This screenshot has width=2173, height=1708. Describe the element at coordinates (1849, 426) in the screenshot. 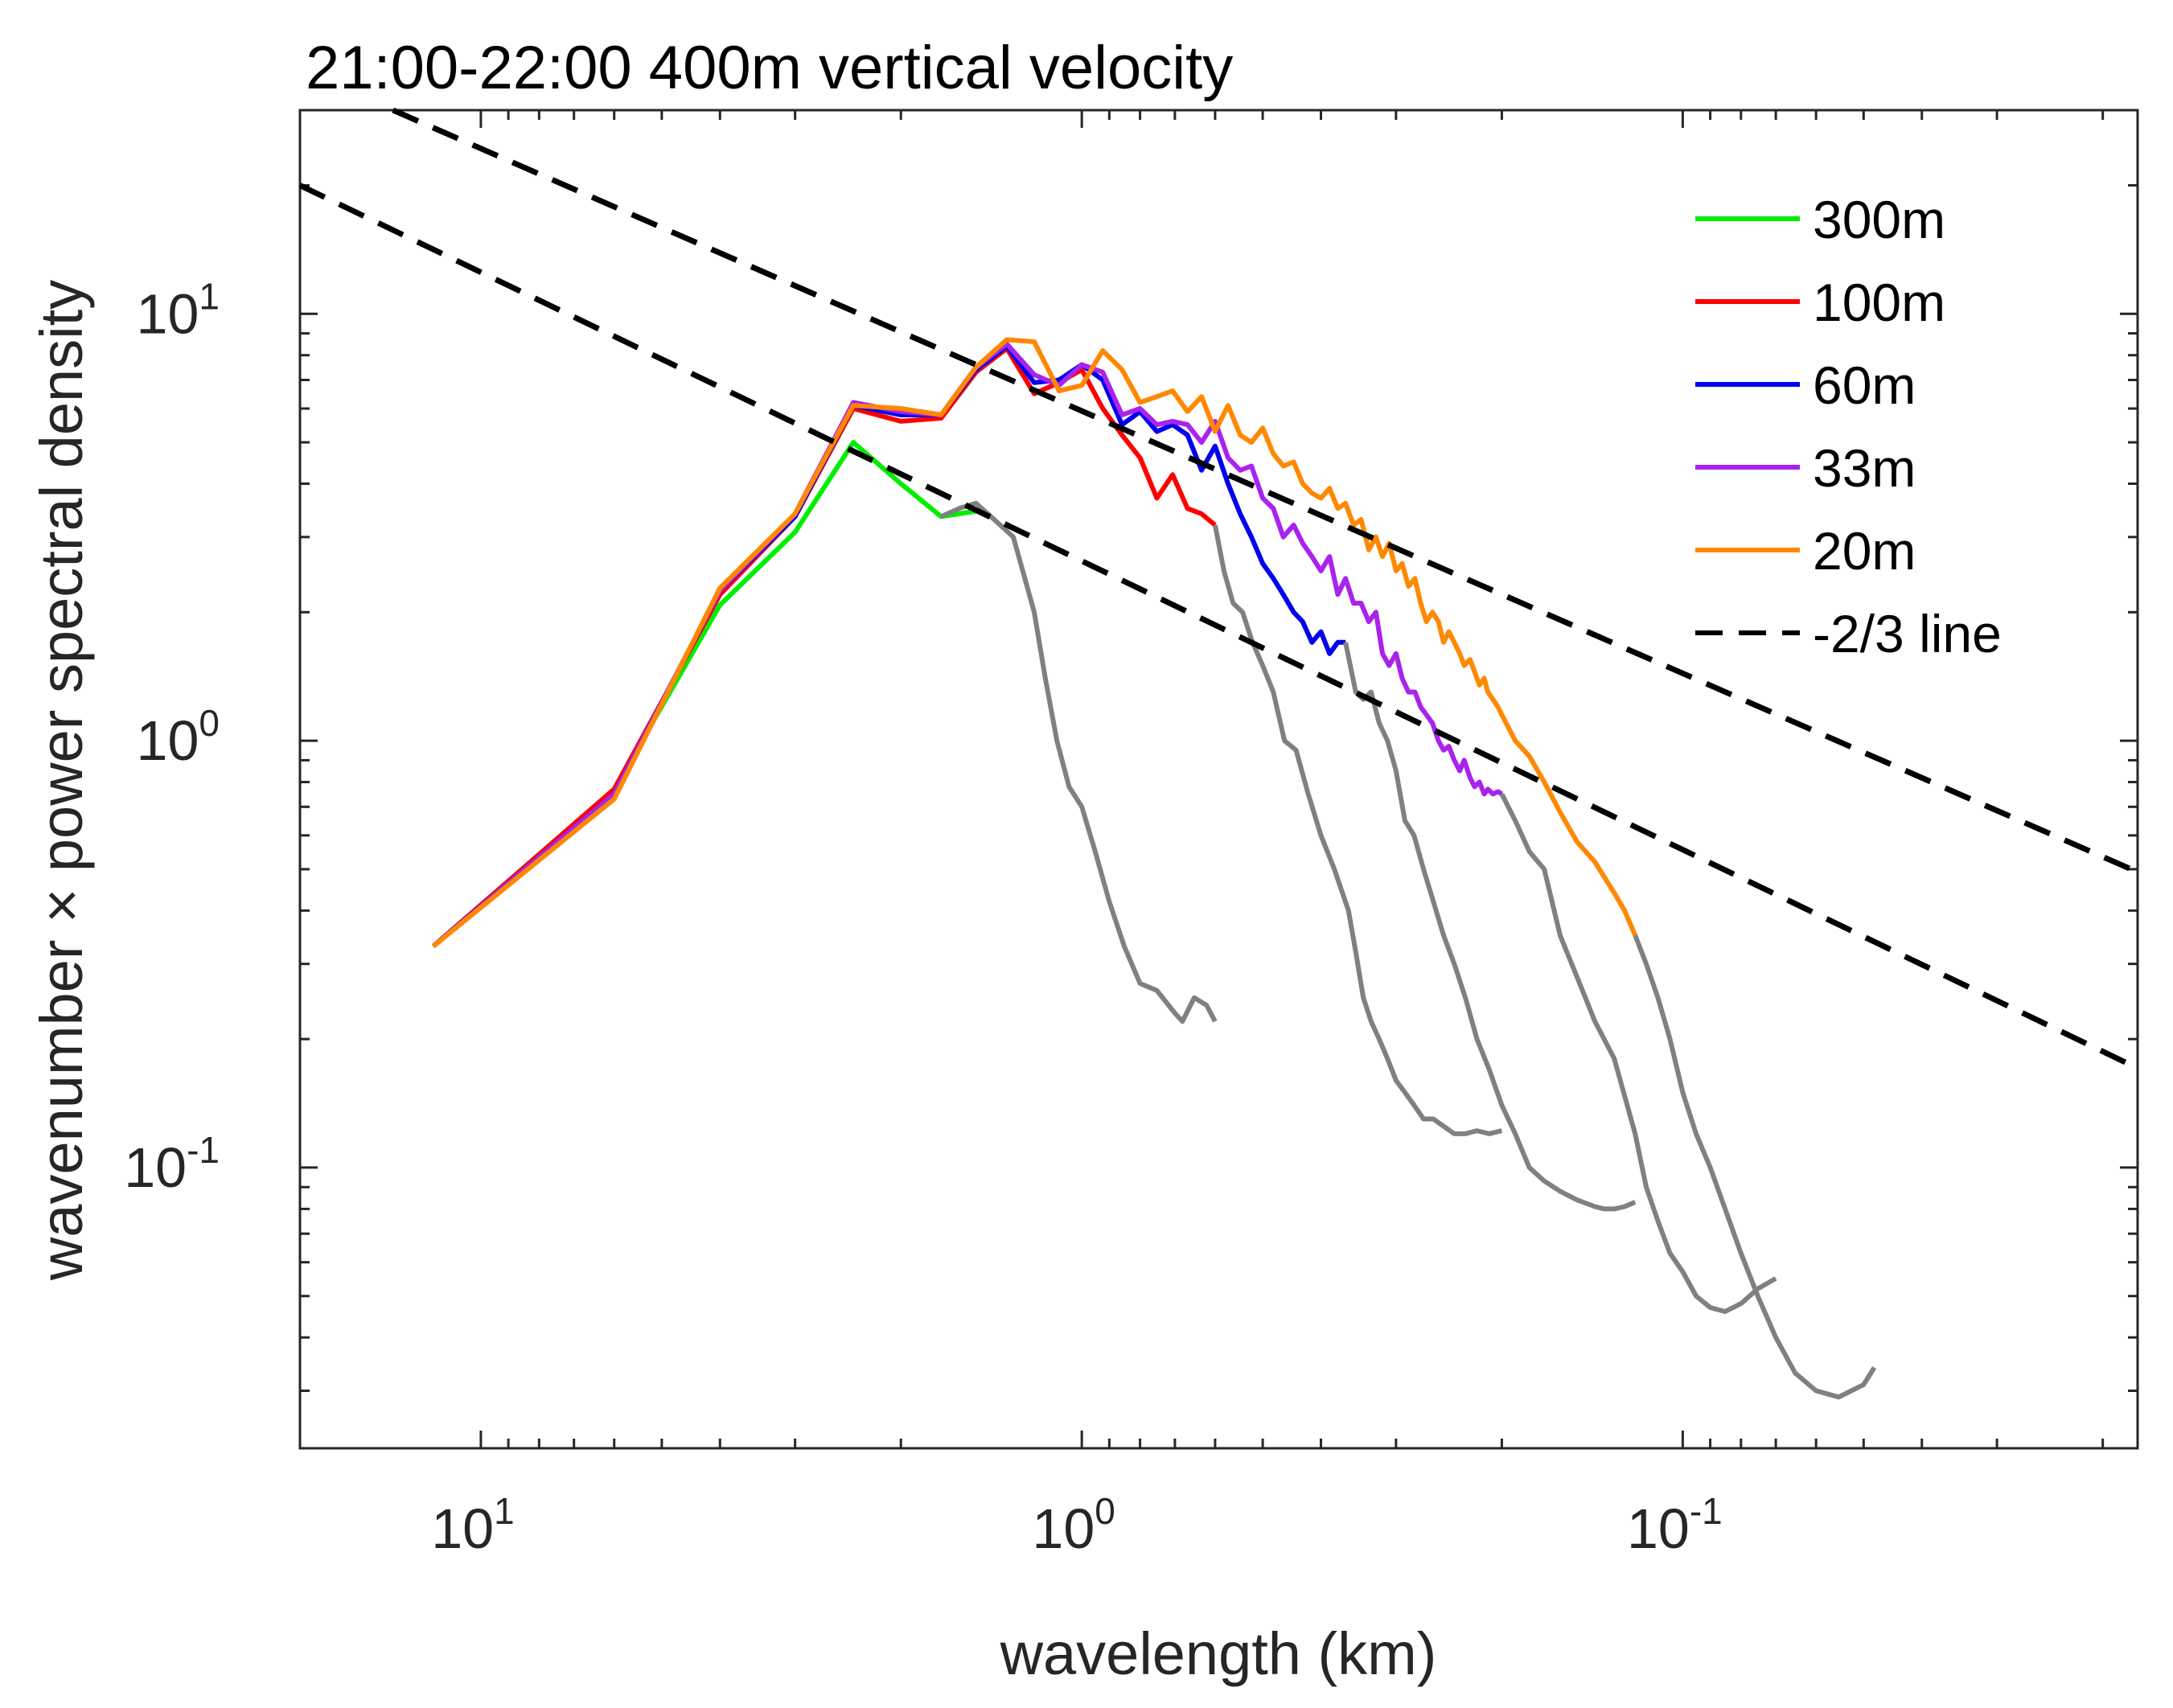

I see `legend: 300m 100m 60m 33m 20m -2/3 line` at that location.